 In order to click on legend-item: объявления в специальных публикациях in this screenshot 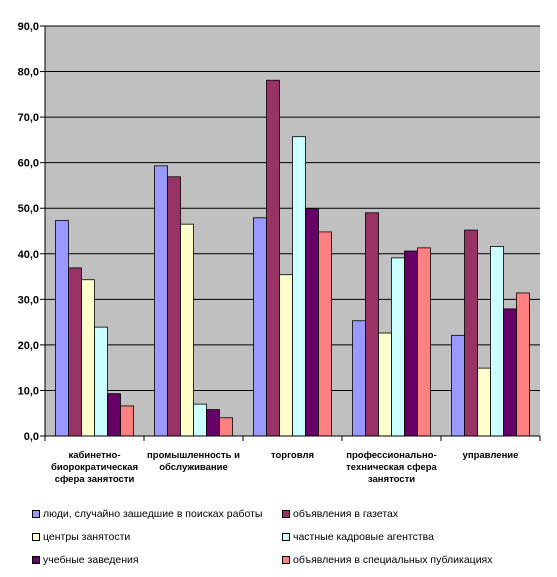, I will do `click(407, 559)`.